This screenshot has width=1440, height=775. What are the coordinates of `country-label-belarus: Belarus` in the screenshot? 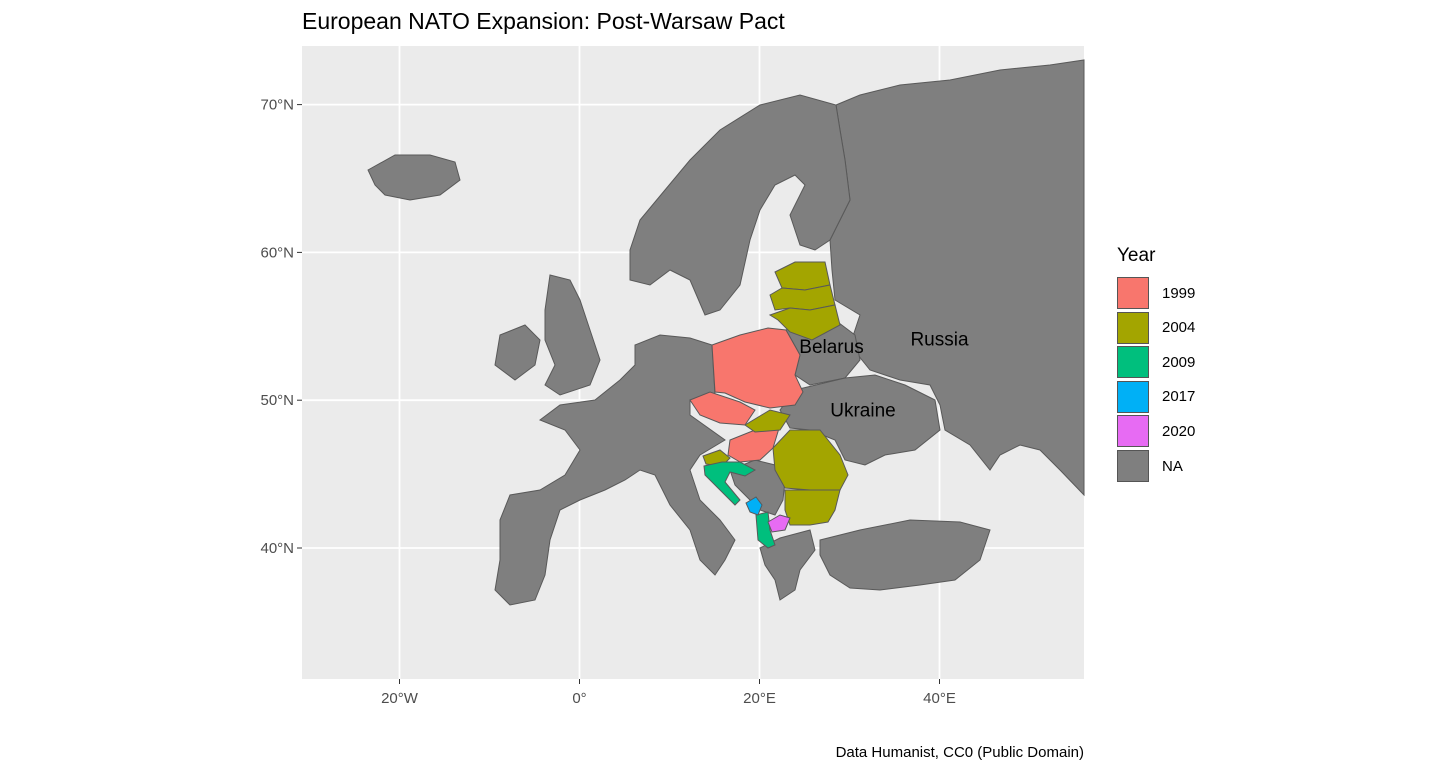 It's located at (831, 347).